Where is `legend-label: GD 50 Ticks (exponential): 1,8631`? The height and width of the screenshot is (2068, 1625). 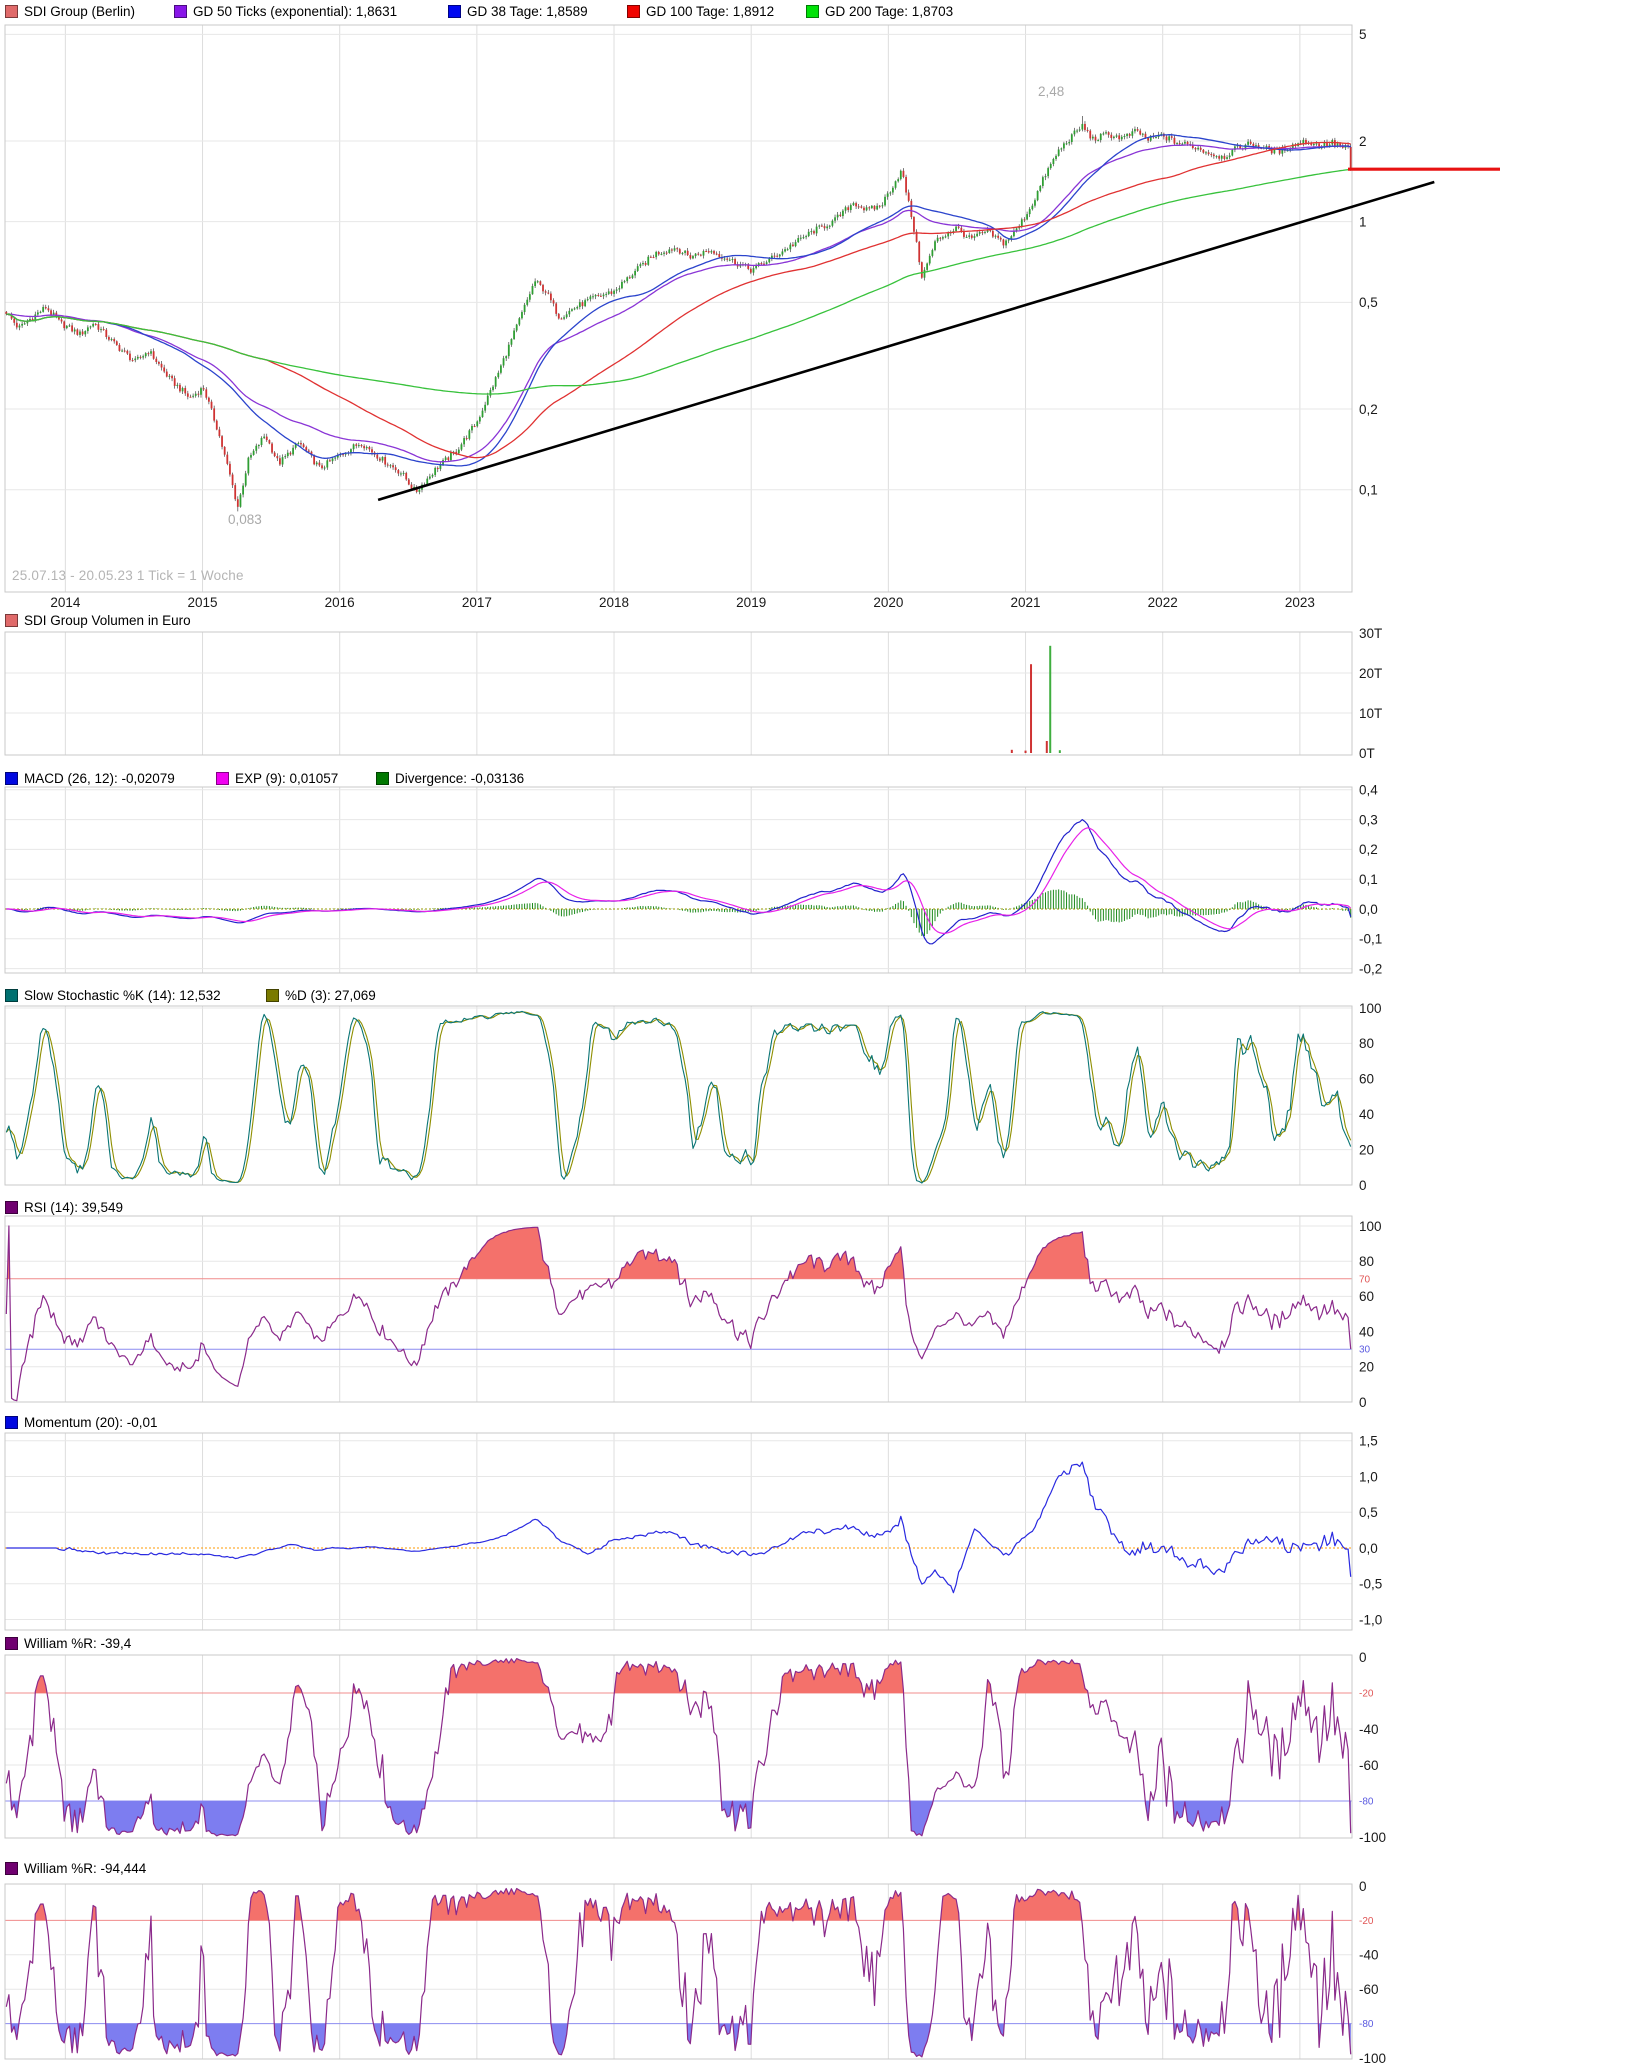 legend-label: GD 50 Ticks (exponential): 1,8631 is located at coordinates (295, 11).